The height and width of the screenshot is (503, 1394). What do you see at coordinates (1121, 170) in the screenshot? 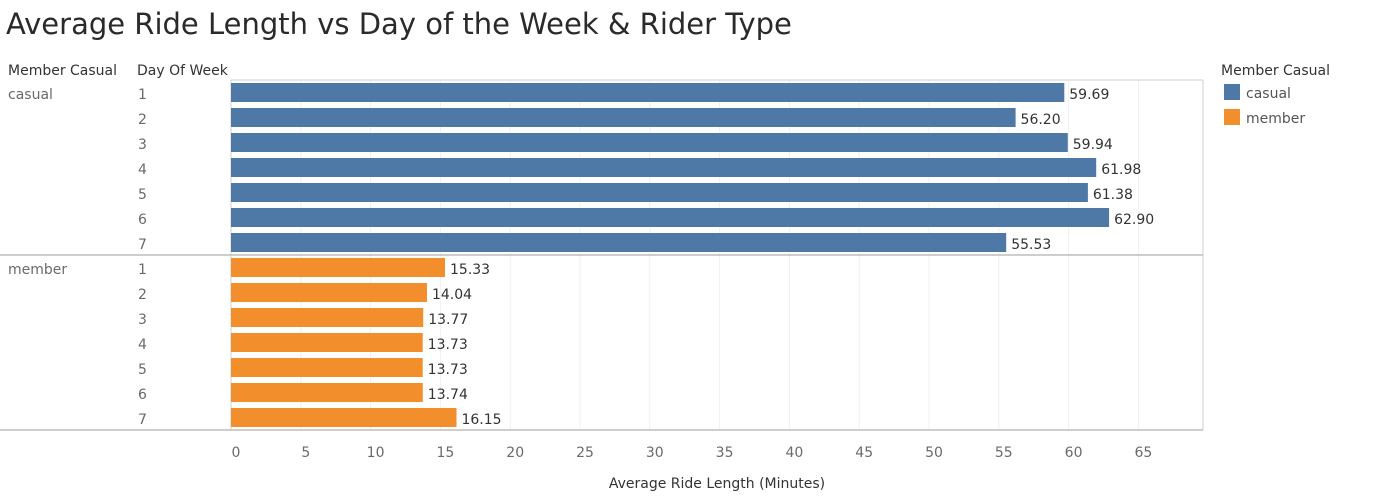
I see `bar-value-label: 61.98` at bounding box center [1121, 170].